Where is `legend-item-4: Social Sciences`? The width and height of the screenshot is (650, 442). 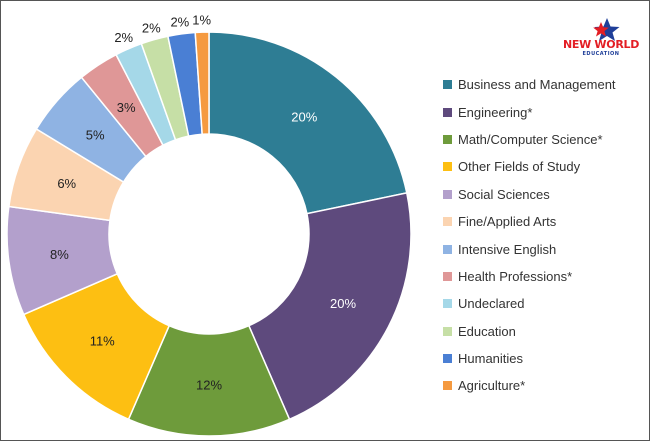 legend-item-4: Social Sciences is located at coordinates (529, 194).